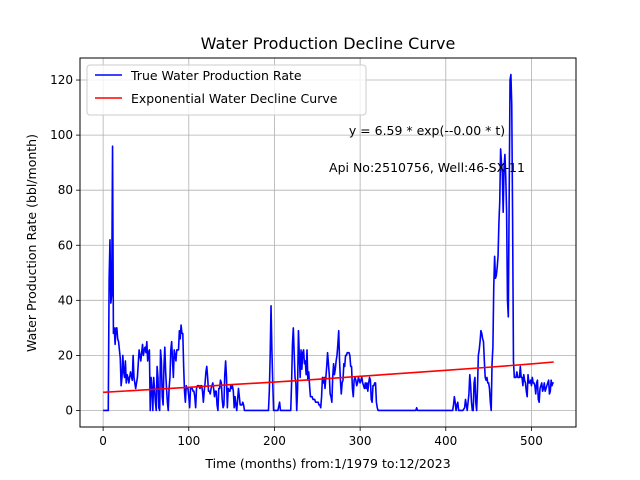  I want to click on well-annotation: Api No:2510756, Well:46-SX-11, so click(427, 167).